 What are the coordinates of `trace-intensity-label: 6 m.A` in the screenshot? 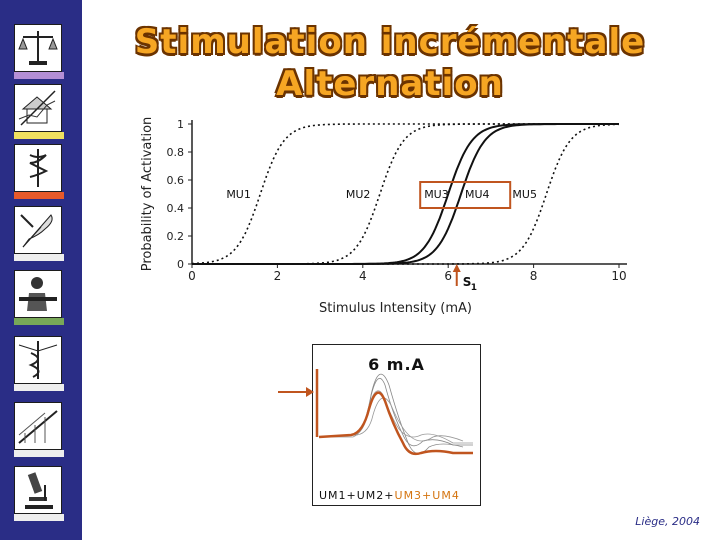 It's located at (396, 364).